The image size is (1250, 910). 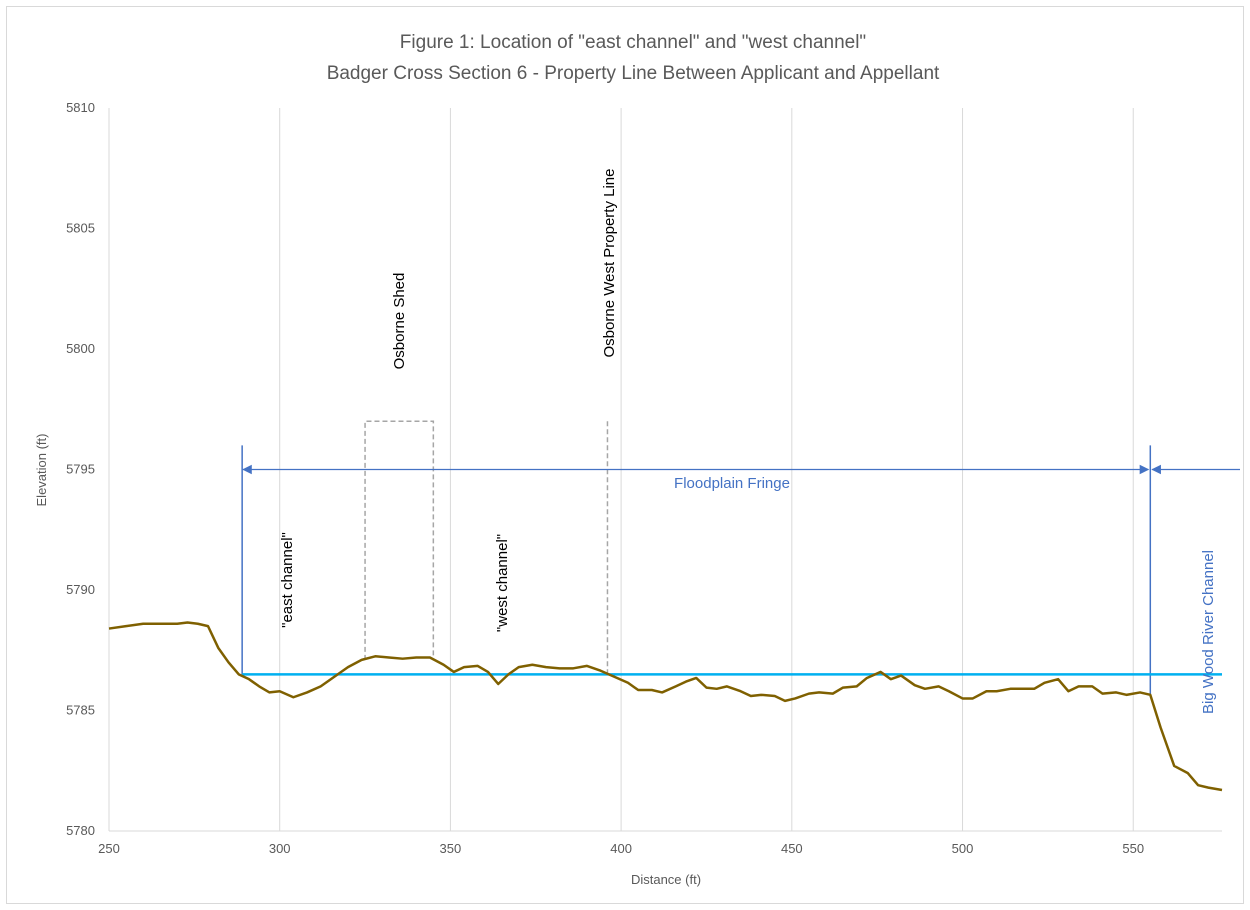 I want to click on y-tick-label: 5795, so click(x=80, y=469).